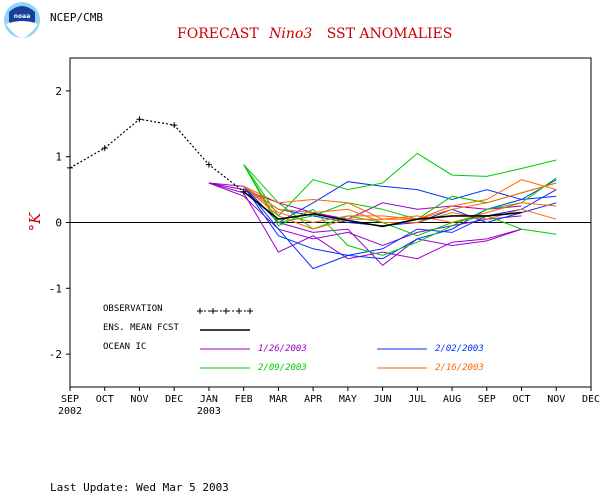  Describe the element at coordinates (290, 34) in the screenshot. I see `title-italic: Nino3` at that location.